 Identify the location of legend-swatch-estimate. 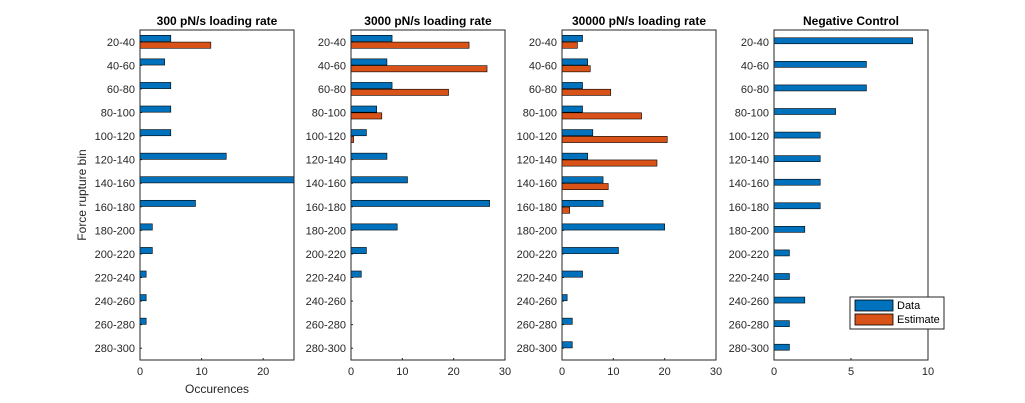
(874, 319).